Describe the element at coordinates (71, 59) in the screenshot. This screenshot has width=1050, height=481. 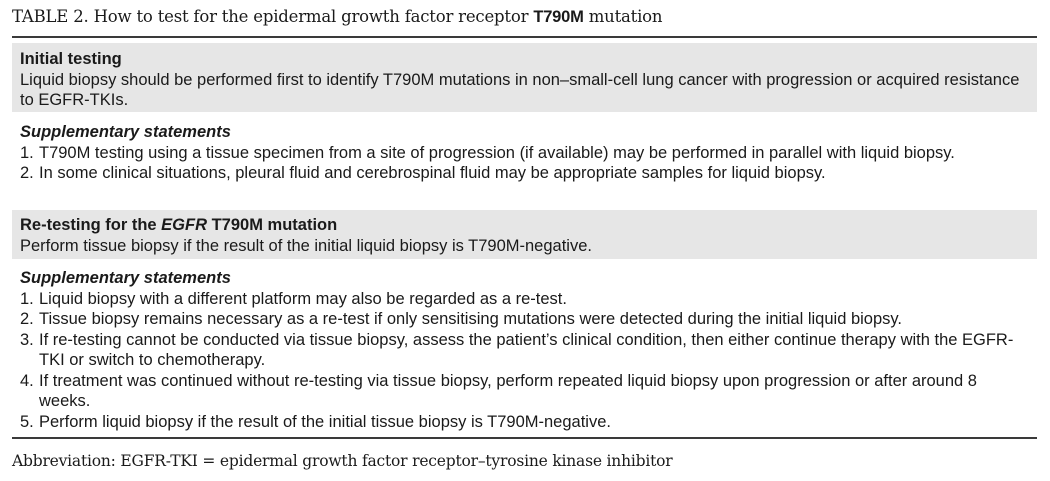
I see `section-heading: Initial testing` at that location.